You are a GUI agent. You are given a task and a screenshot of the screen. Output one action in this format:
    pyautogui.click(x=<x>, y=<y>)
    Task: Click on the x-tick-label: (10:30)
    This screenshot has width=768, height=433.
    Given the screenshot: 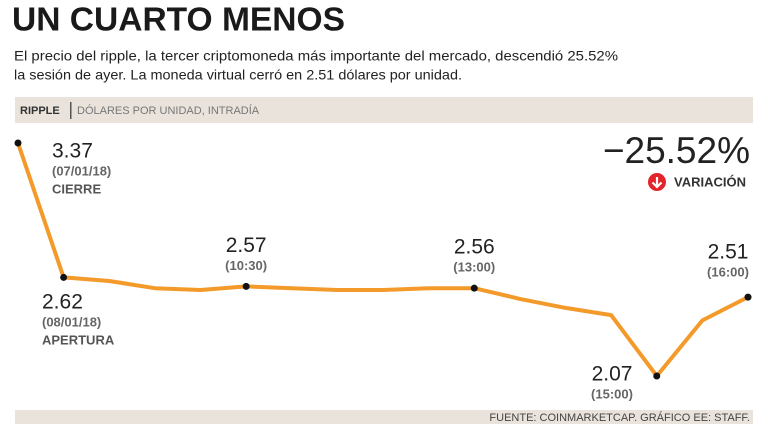 What is the action you would take?
    pyautogui.click(x=246, y=265)
    